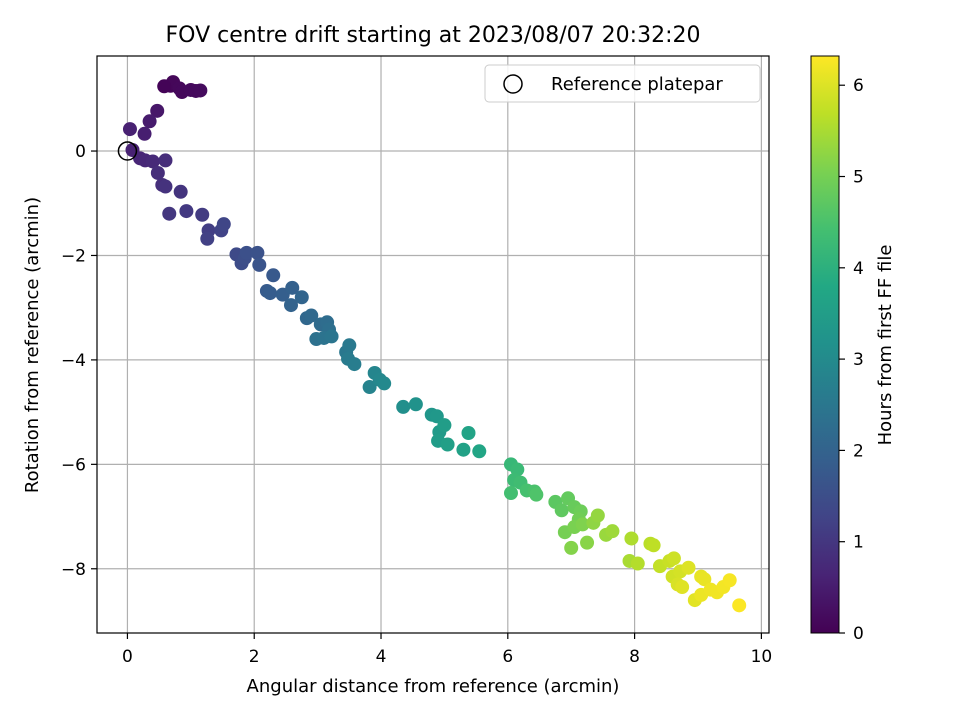 Image resolution: width=960 pixels, height=724 pixels. What do you see at coordinates (73, 361) in the screenshot?
I see `y-tick-label: −4` at bounding box center [73, 361].